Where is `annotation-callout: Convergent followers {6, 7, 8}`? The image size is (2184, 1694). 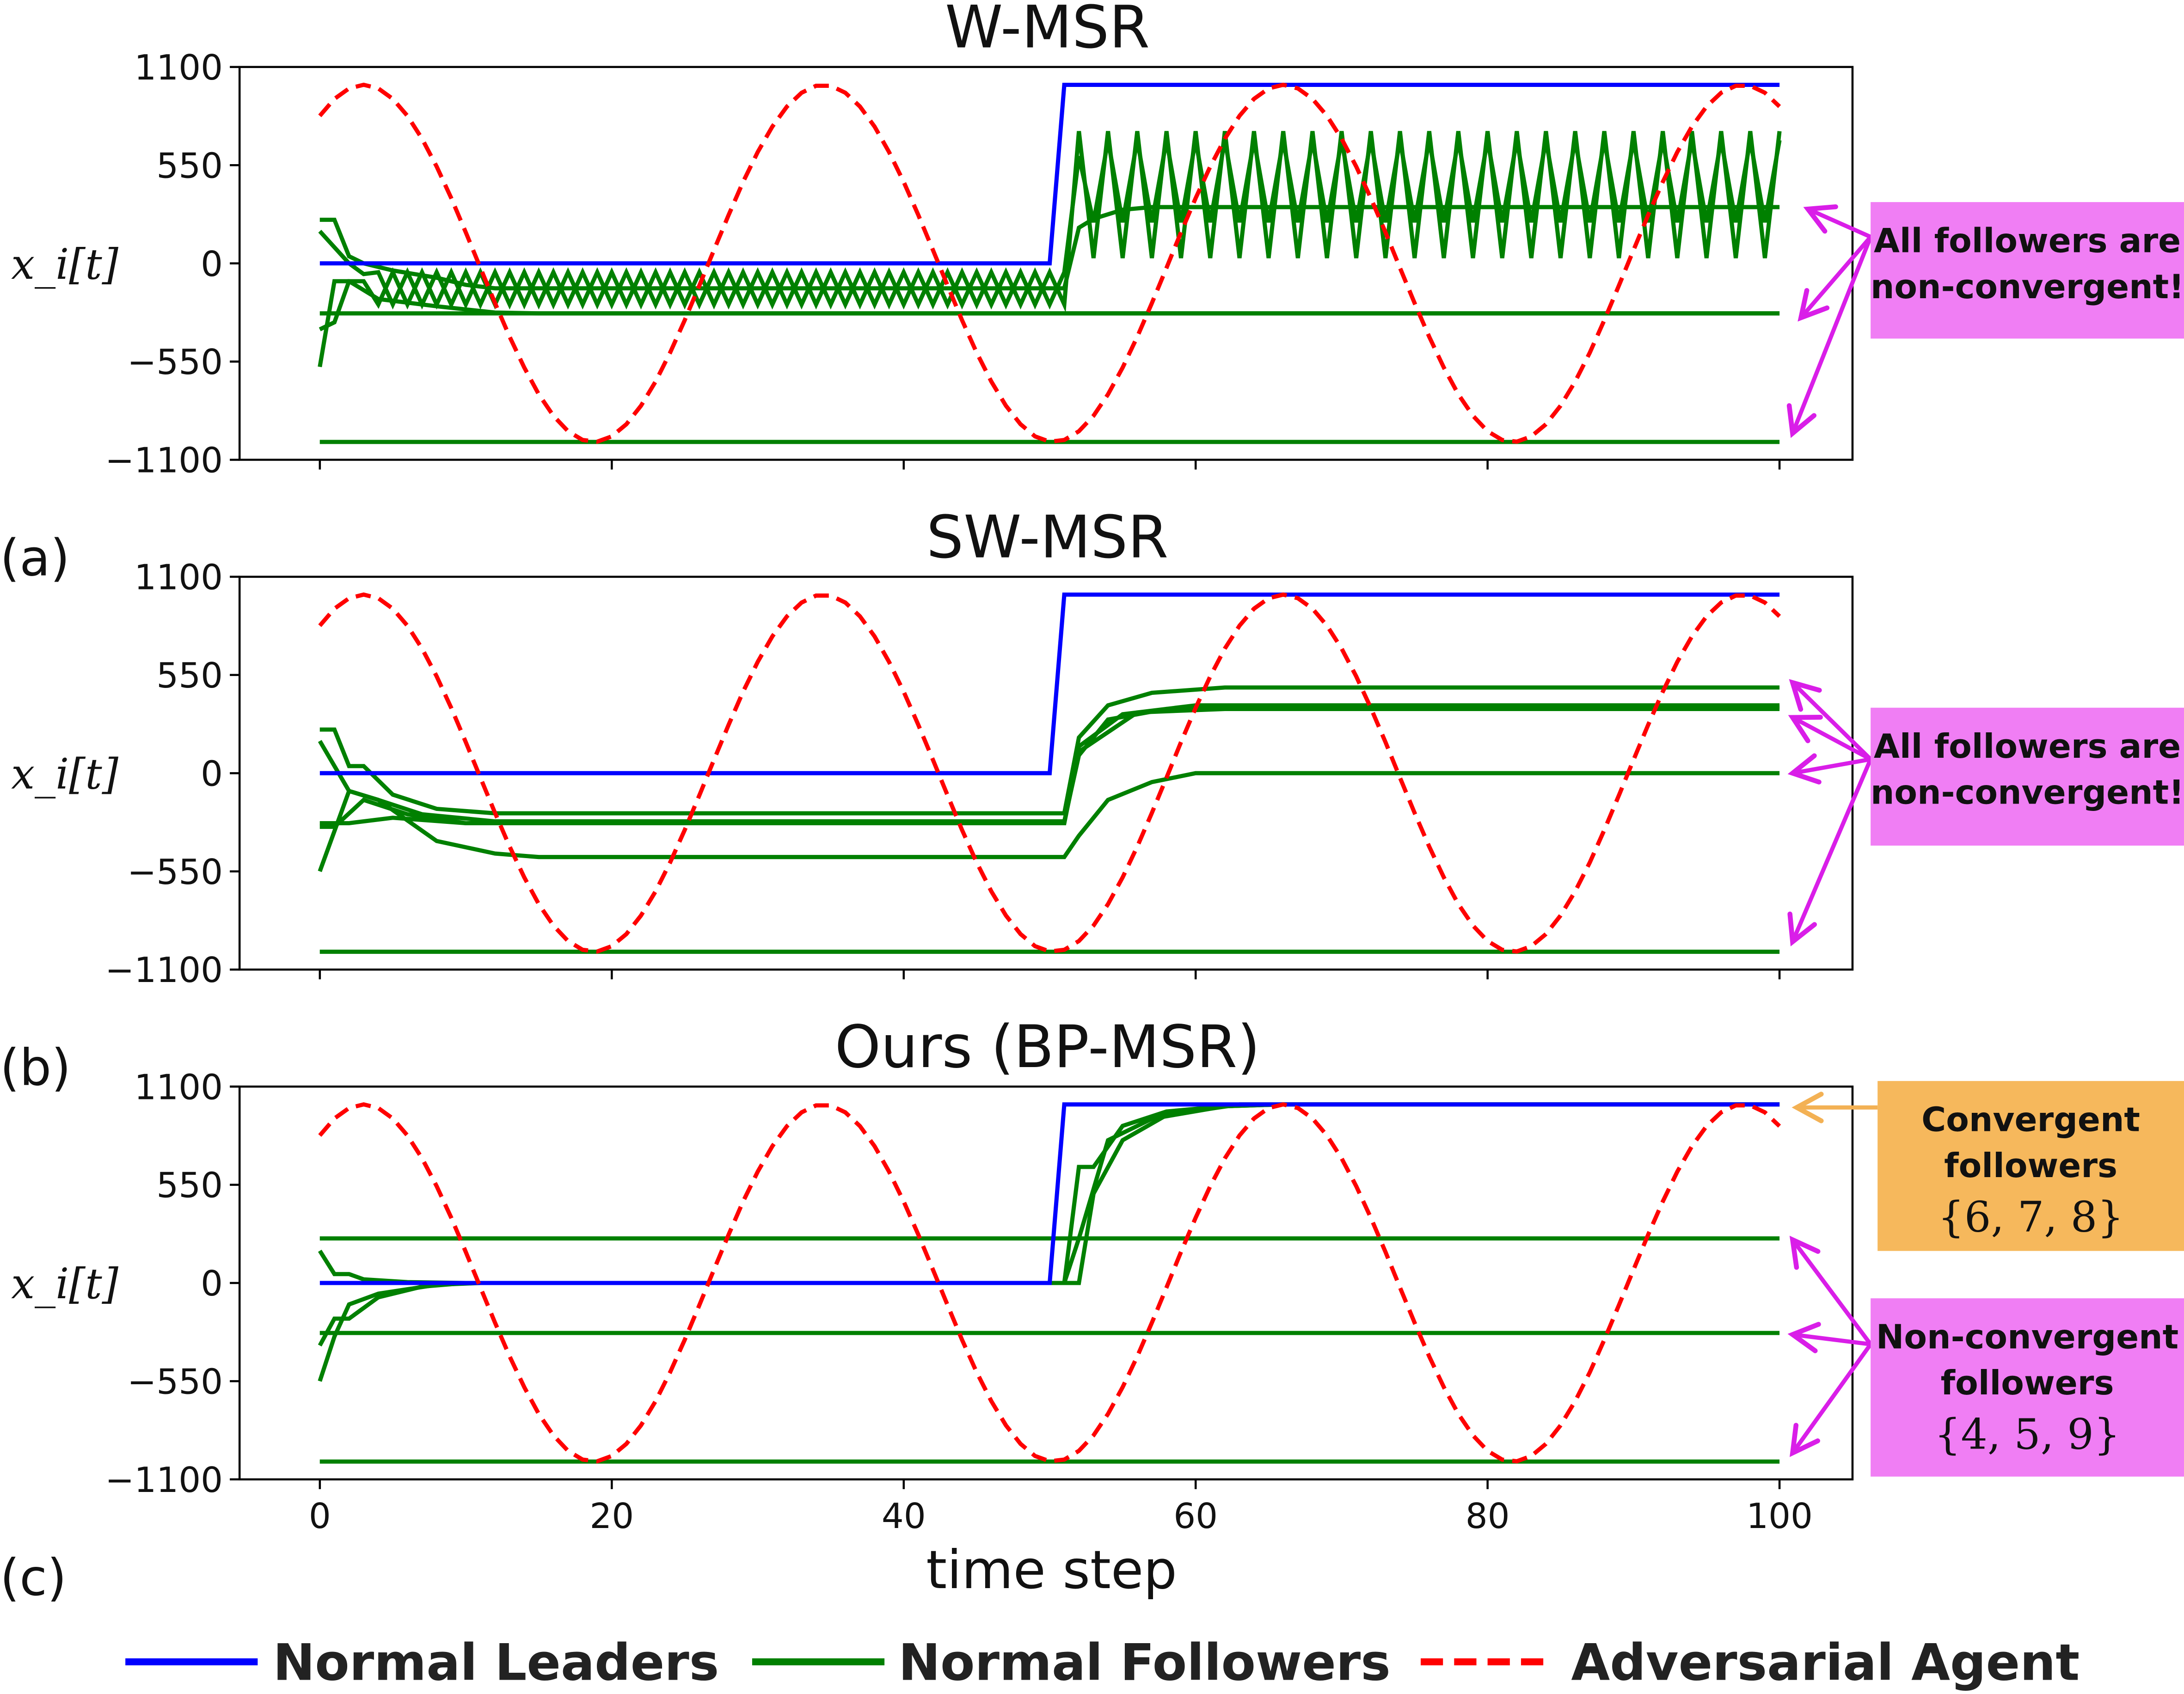
annotation-callout: Convergent followers {6, 7, 8} is located at coordinates (1987, 1166).